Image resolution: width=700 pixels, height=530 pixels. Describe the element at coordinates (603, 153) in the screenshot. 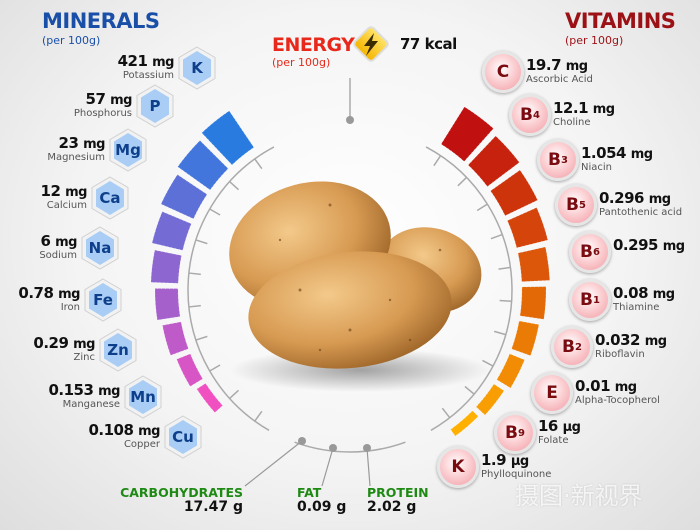

I see `vitamin-value: 1.054` at that location.